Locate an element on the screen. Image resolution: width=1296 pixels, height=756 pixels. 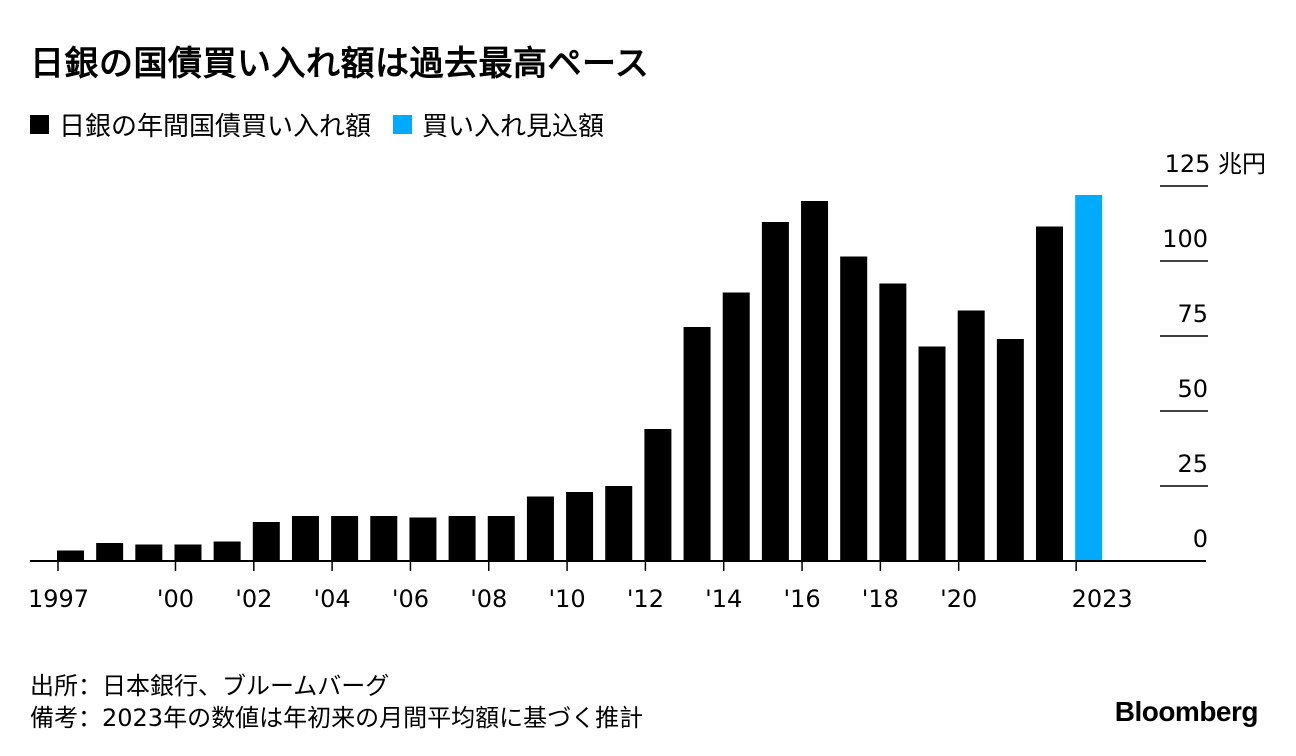
bar-2009 is located at coordinates (540, 528).